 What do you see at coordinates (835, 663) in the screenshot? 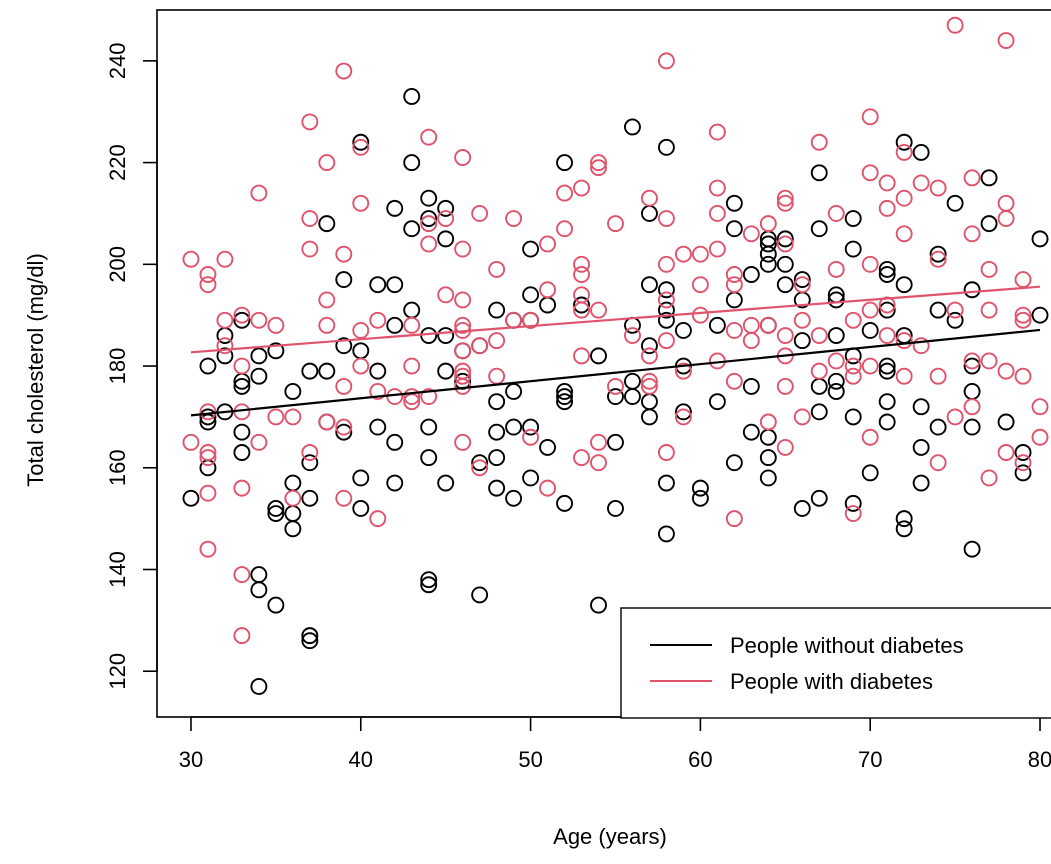
I see `legend-box` at bounding box center [835, 663].